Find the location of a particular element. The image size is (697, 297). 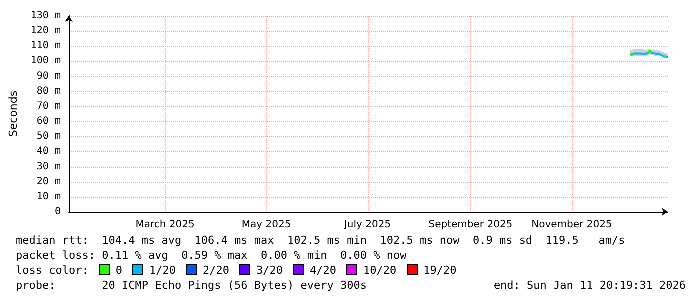

legend-label: 1/20 is located at coordinates (162, 270).